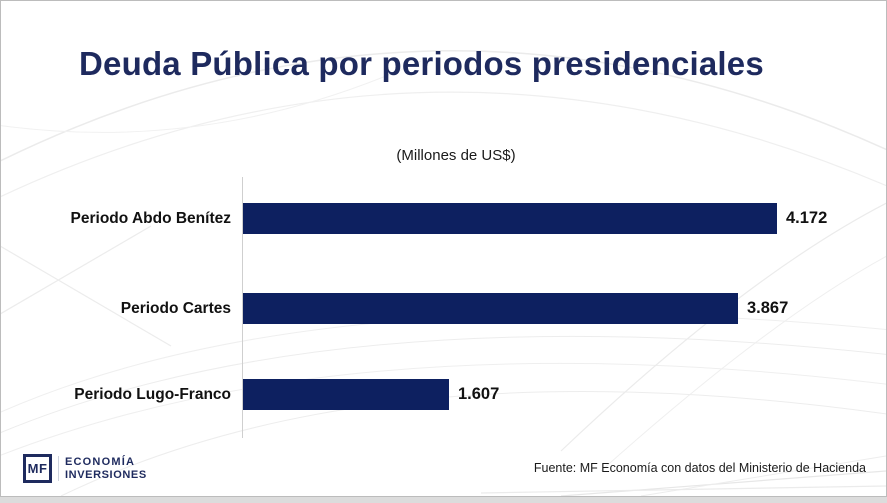 This screenshot has height=503, width=887. What do you see at coordinates (152, 394) in the screenshot?
I see `category-label: Periodo Lugo-Franco` at bounding box center [152, 394].